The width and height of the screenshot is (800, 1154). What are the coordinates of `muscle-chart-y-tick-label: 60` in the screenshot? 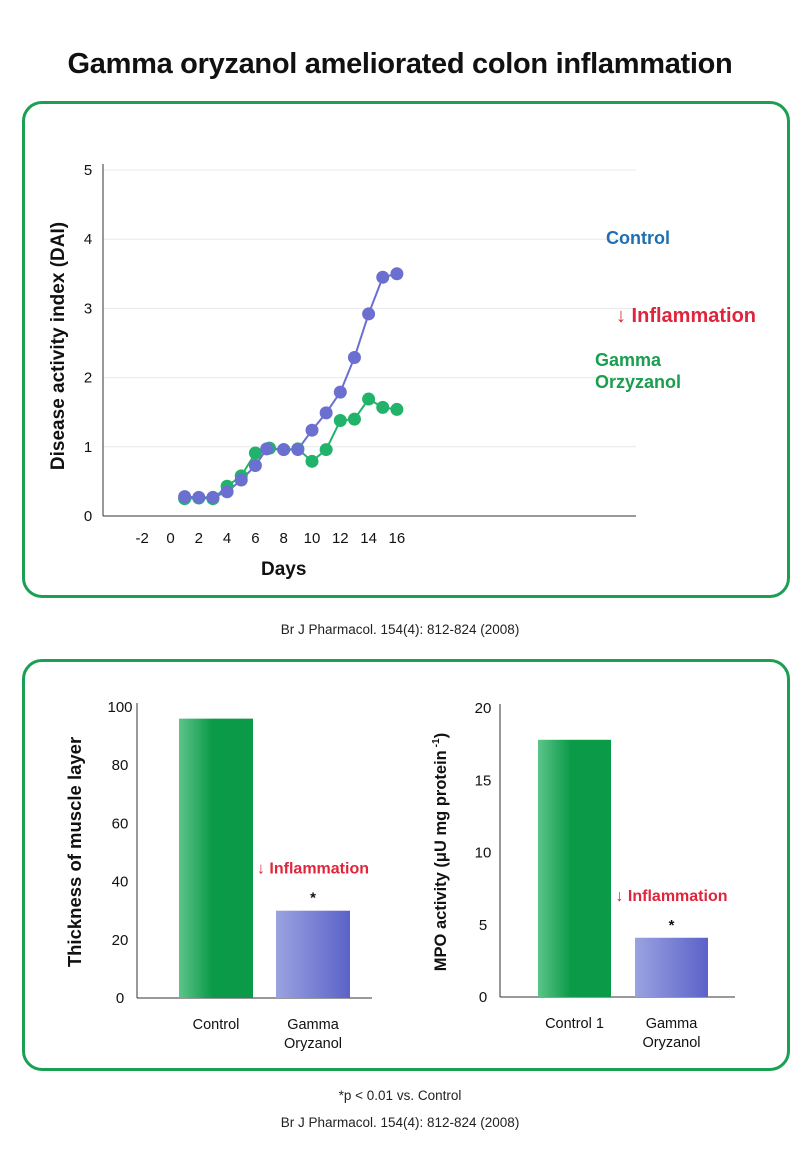 It's located at (120, 823).